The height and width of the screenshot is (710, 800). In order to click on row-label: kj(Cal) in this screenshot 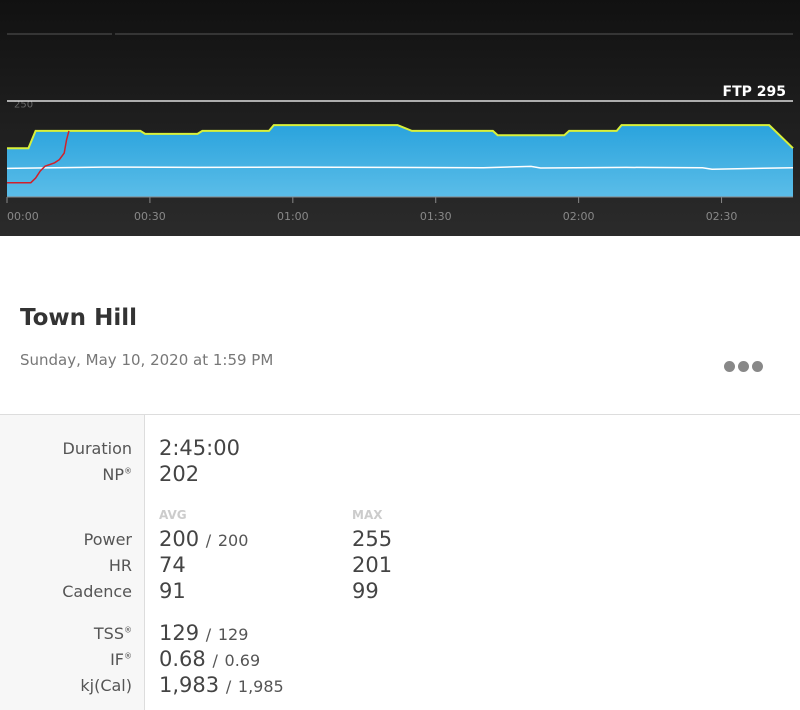, I will do `click(106, 685)`.